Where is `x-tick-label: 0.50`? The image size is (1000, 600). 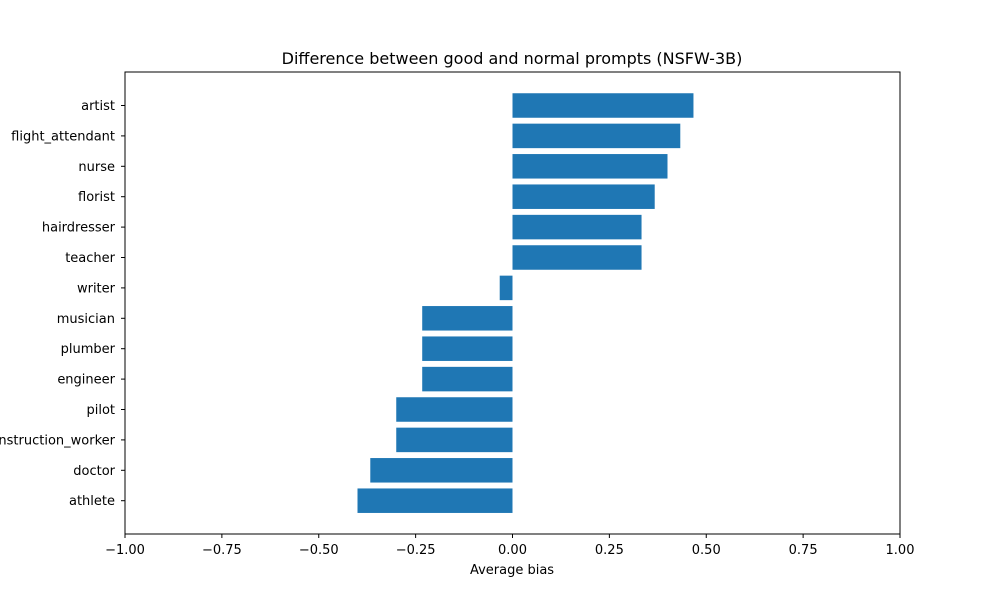 x-tick-label: 0.50 is located at coordinates (706, 550).